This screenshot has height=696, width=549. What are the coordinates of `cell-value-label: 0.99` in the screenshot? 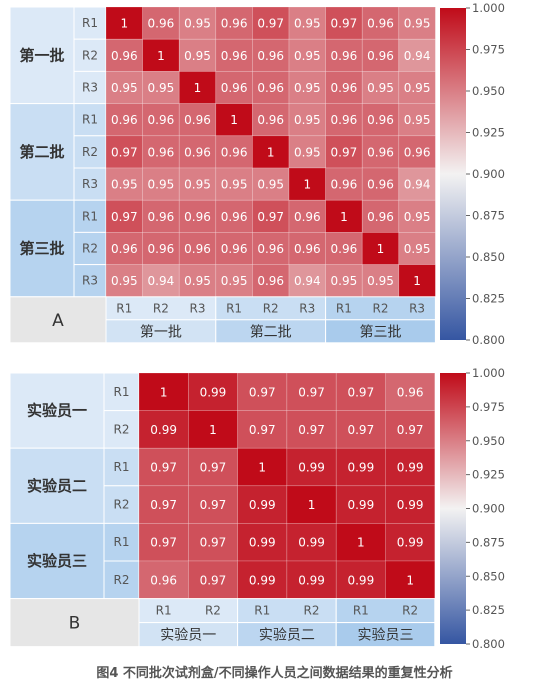 It's located at (410, 505).